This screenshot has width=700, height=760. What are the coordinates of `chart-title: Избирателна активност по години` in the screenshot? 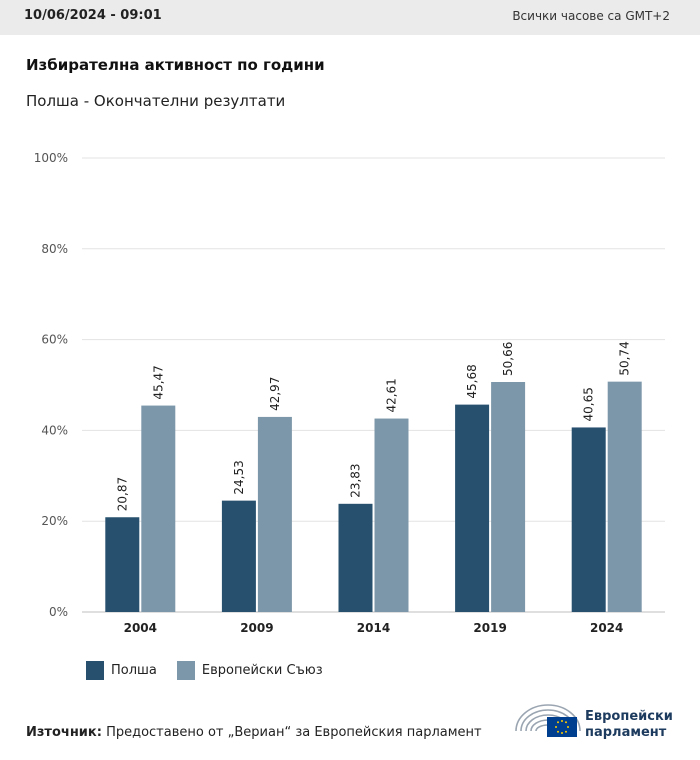 It's located at (175, 65).